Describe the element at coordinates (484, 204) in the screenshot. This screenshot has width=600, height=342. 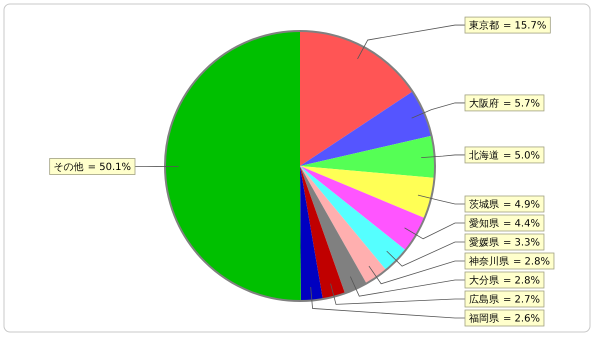
I see `slice-label: 茨城県` at that location.